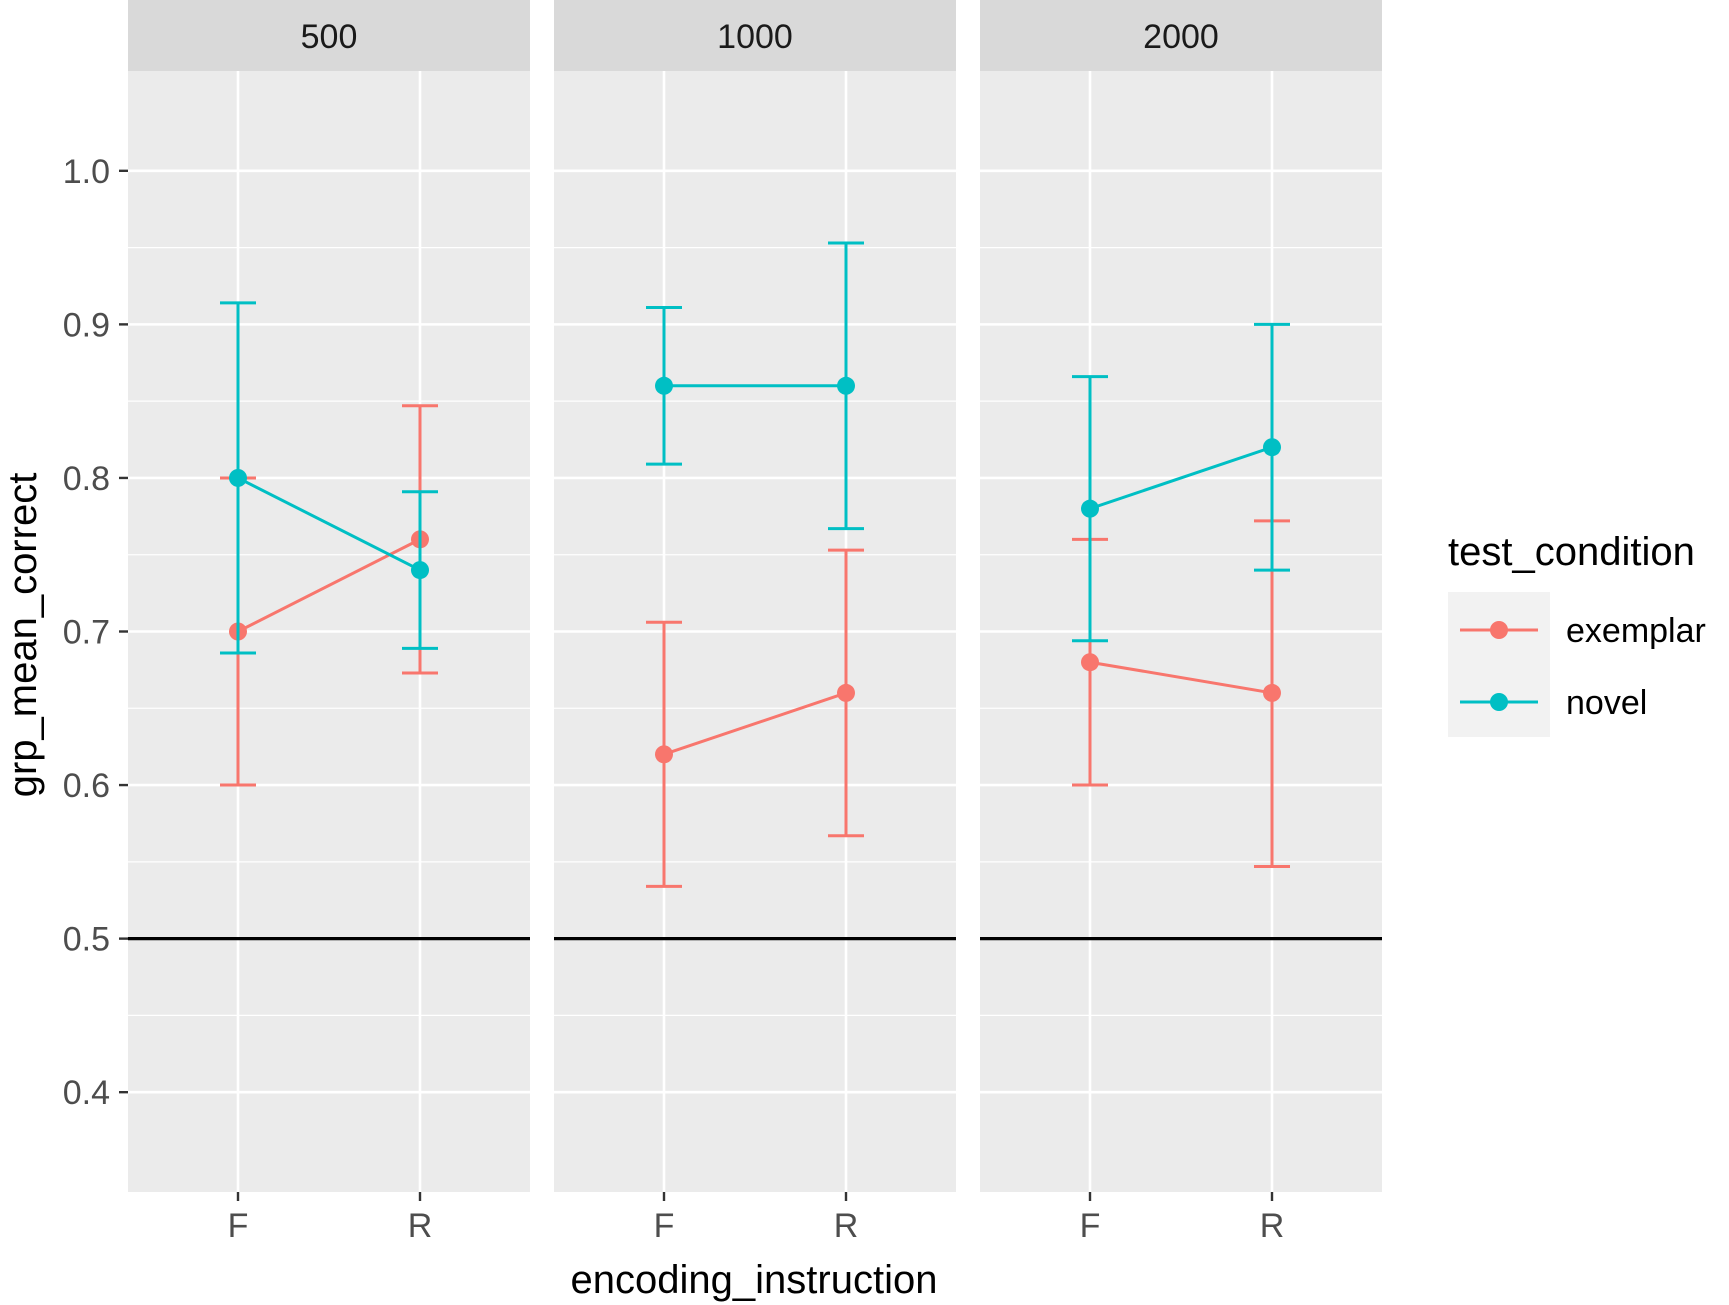 This screenshot has width=1729, height=1305. Describe the element at coordinates (86, 1093) in the screenshot. I see `y-tick-label: 0.4` at that location.